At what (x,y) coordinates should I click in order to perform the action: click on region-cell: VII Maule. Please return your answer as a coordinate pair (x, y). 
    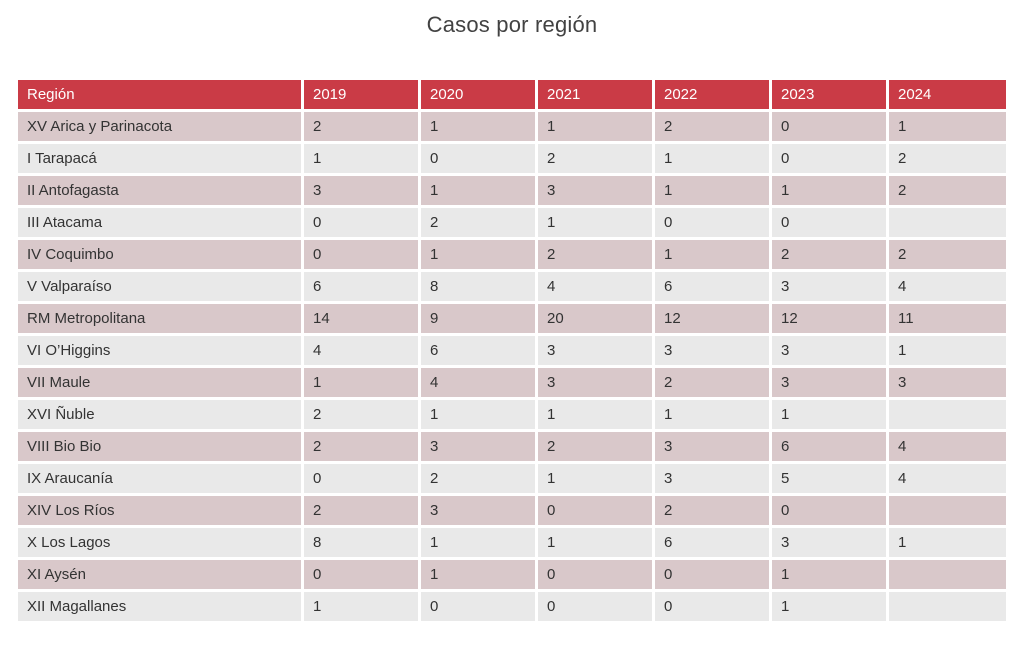
    Looking at the image, I should click on (161, 384).